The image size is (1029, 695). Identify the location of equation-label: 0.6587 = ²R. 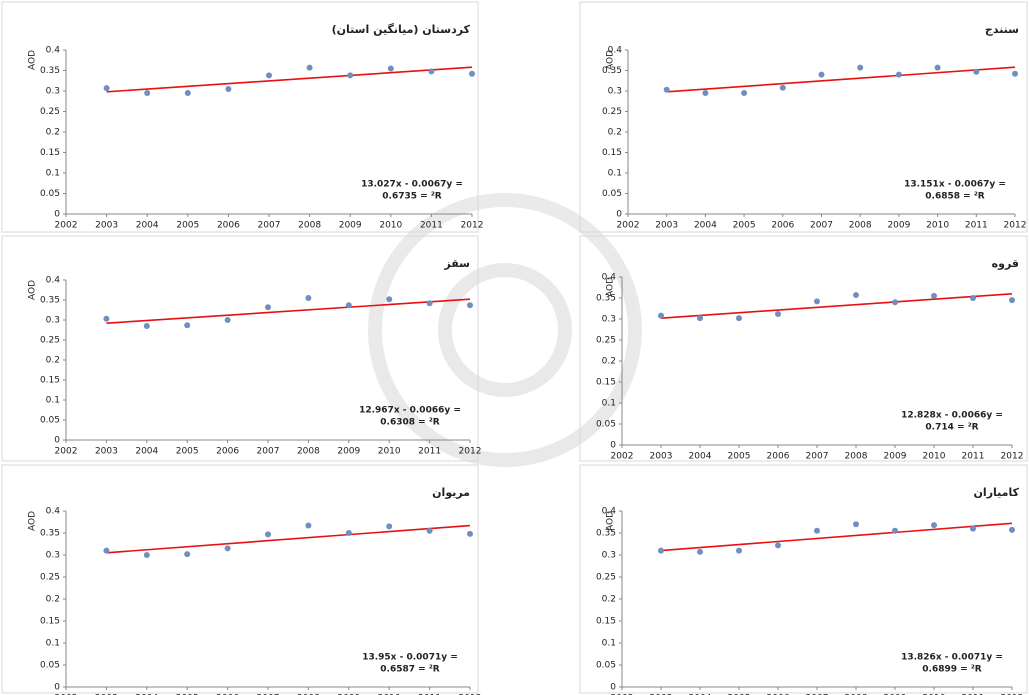
(409, 670).